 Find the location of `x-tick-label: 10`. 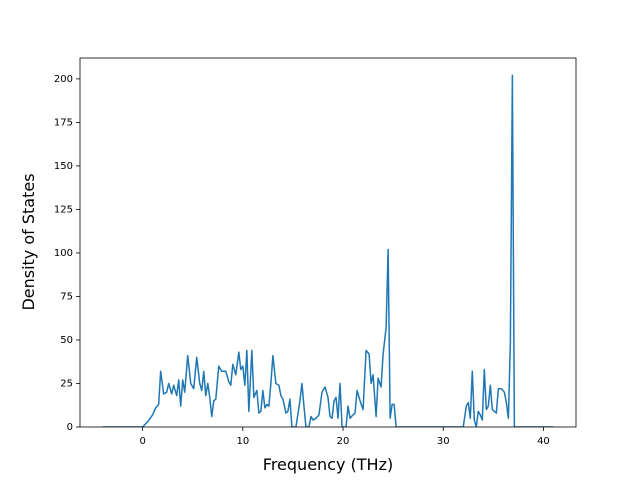

x-tick-label: 10 is located at coordinates (242, 441).